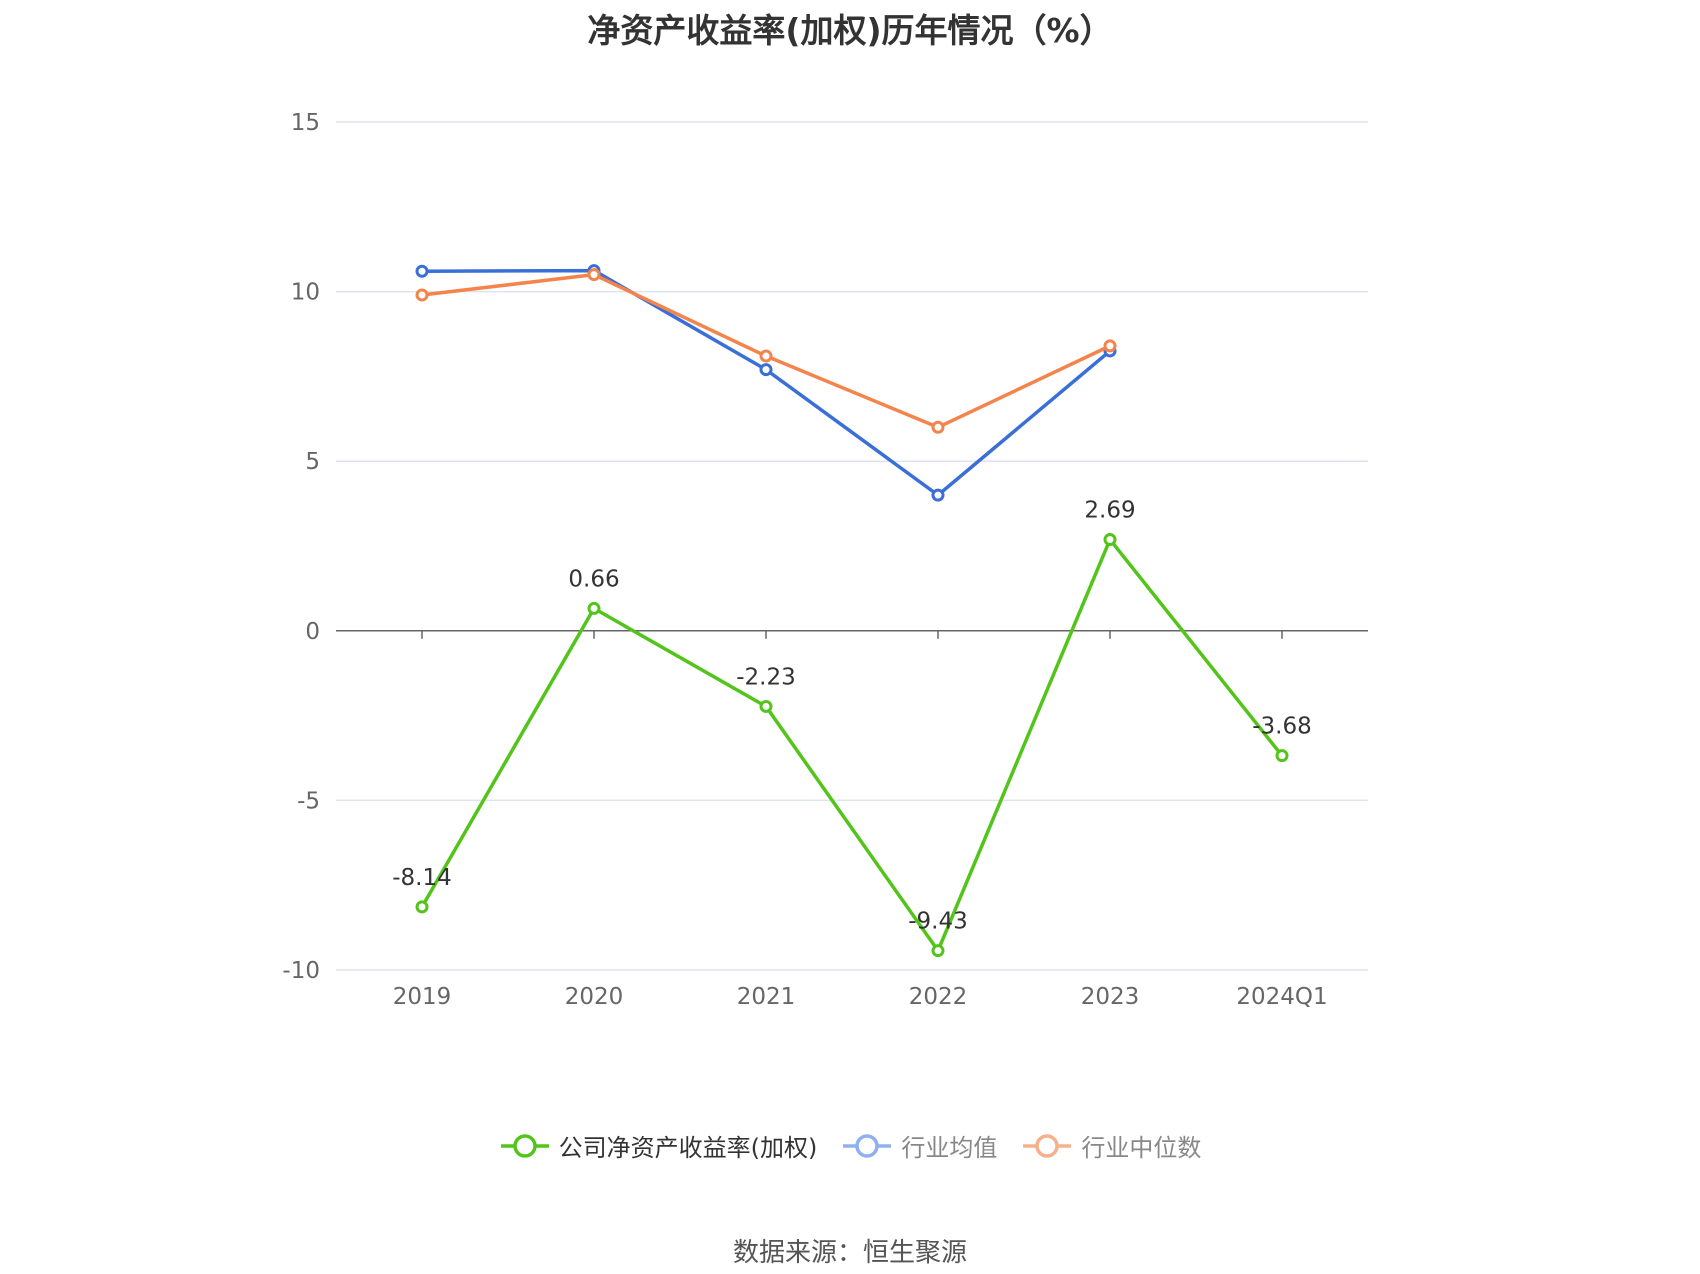 The width and height of the screenshot is (1700, 1274). Describe the element at coordinates (422, 997) in the screenshot. I see `x-tick-label: 2019` at that location.